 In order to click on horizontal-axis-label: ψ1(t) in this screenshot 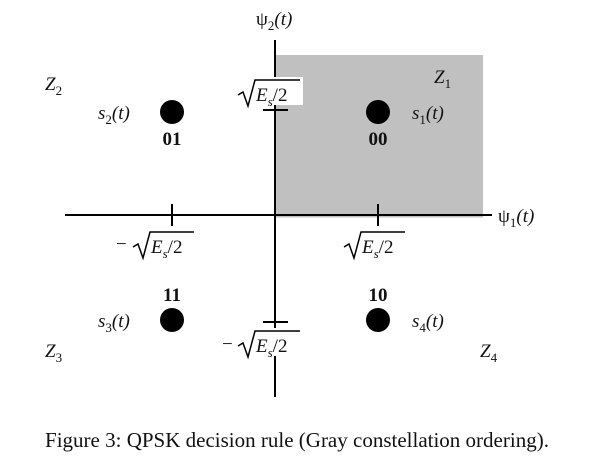, I will do `click(516, 218)`.